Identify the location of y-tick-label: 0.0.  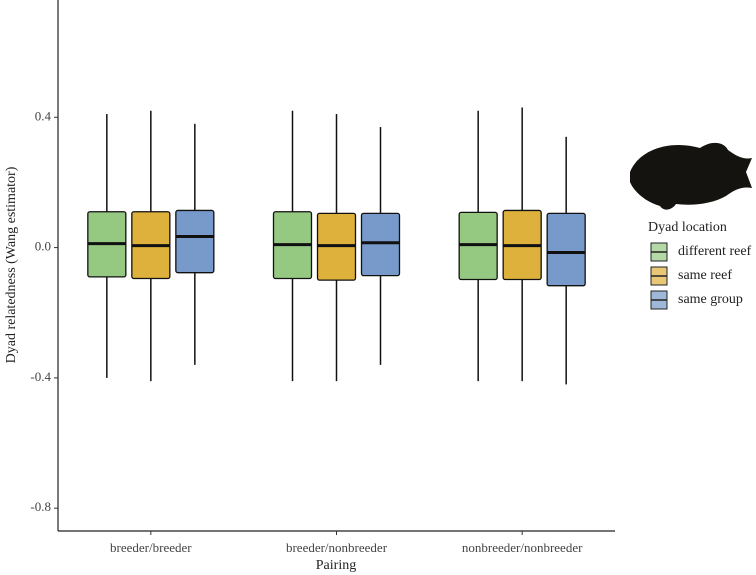
(43, 246).